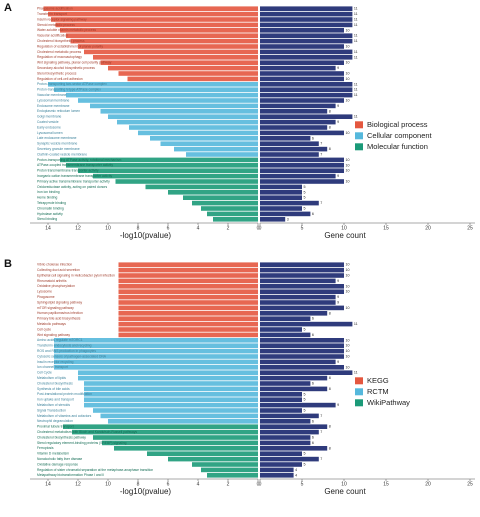 The width and height of the screenshot is (480, 517). What do you see at coordinates (56, 25) in the screenshot?
I see `term-label: Steroid metabolic process` at bounding box center [56, 25].